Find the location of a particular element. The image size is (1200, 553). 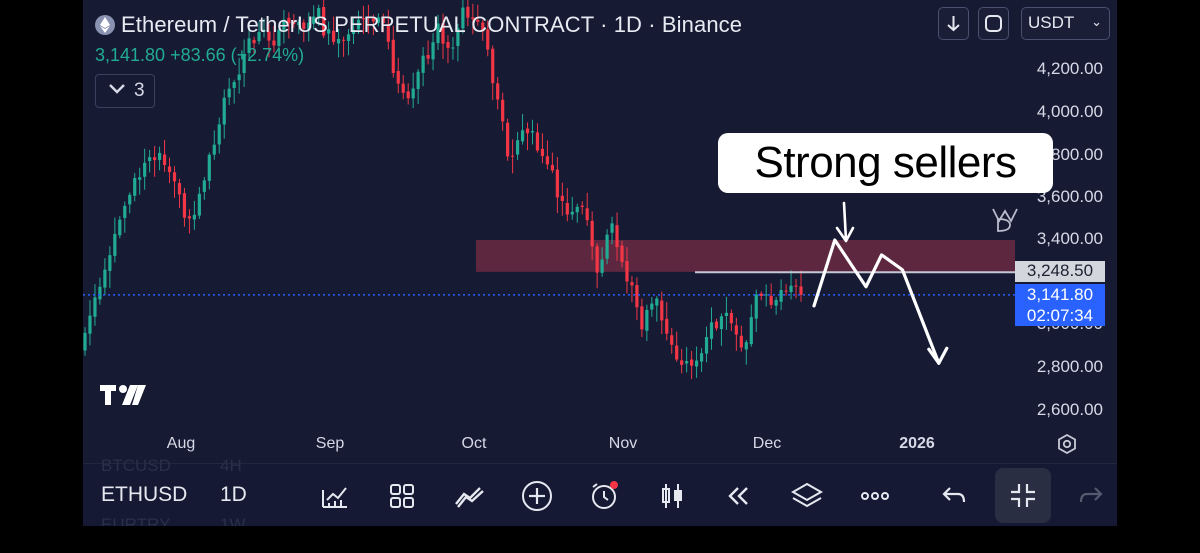

drawing-tools-button is located at coordinates (470, 496).